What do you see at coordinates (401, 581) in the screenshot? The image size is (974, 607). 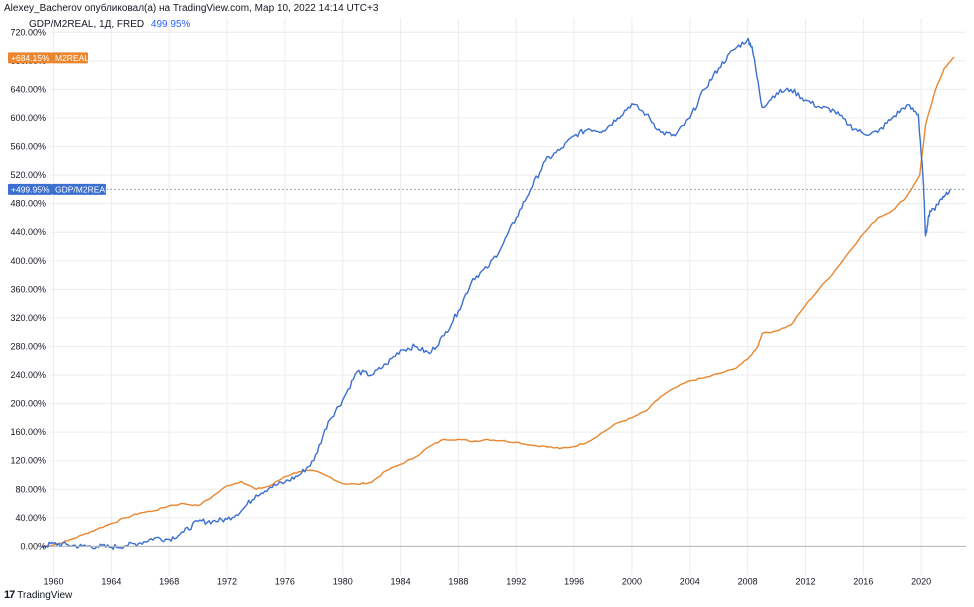 I see `x-tick-label: 1984` at bounding box center [401, 581].